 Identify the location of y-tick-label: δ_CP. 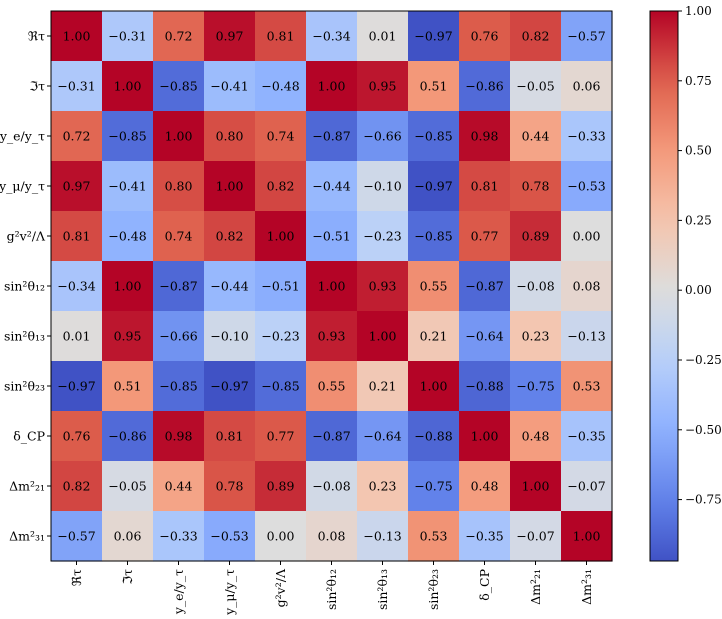
(29, 436).